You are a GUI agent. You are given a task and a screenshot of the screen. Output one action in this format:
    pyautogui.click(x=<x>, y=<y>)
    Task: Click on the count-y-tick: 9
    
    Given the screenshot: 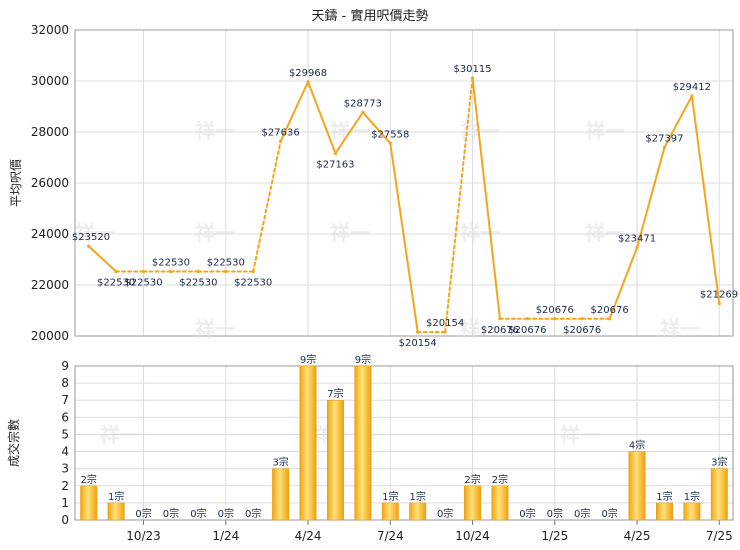 What is the action you would take?
    pyautogui.click(x=65, y=366)
    